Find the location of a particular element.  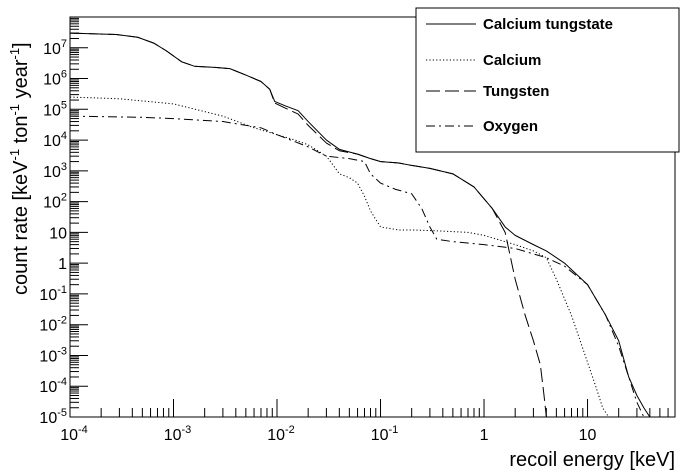

x-tick-label: 10⁻¹ is located at coordinates (385, 434).